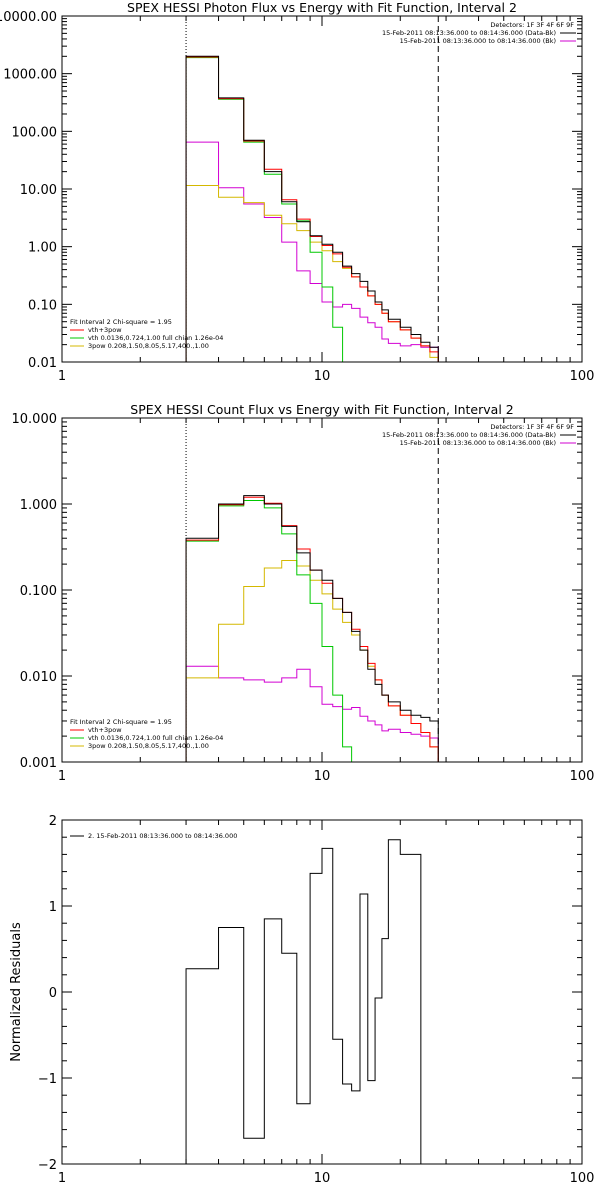 The width and height of the screenshot is (600, 1200). I want to click on p2-y-tick-label: 0.010, so click(38, 677).